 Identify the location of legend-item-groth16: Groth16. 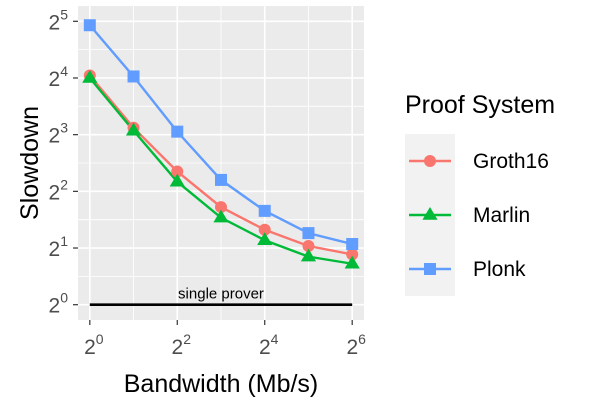
(479, 161).